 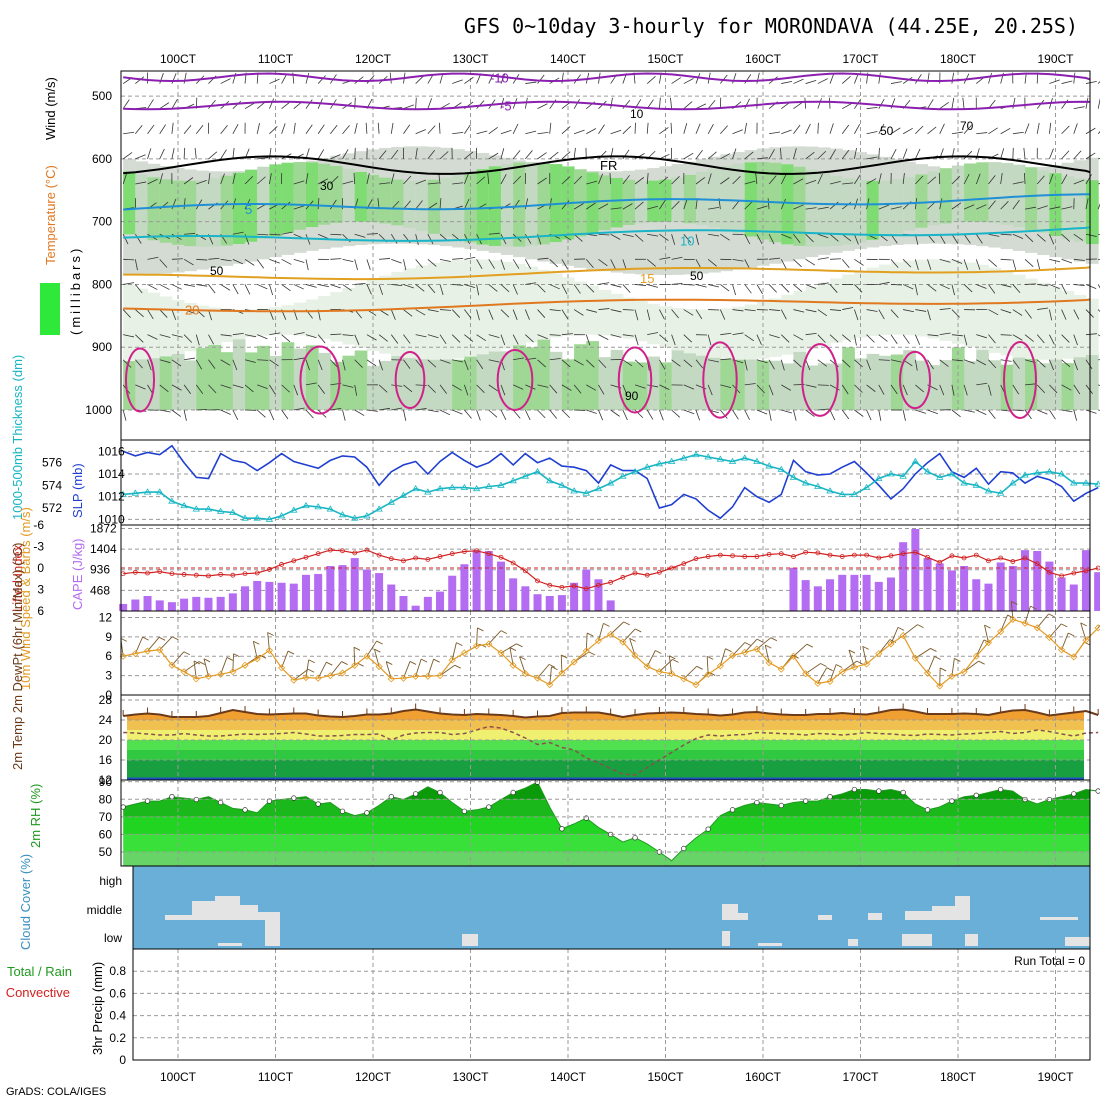 I want to click on time-label-bottom: 170CT, so click(x=860, y=1077).